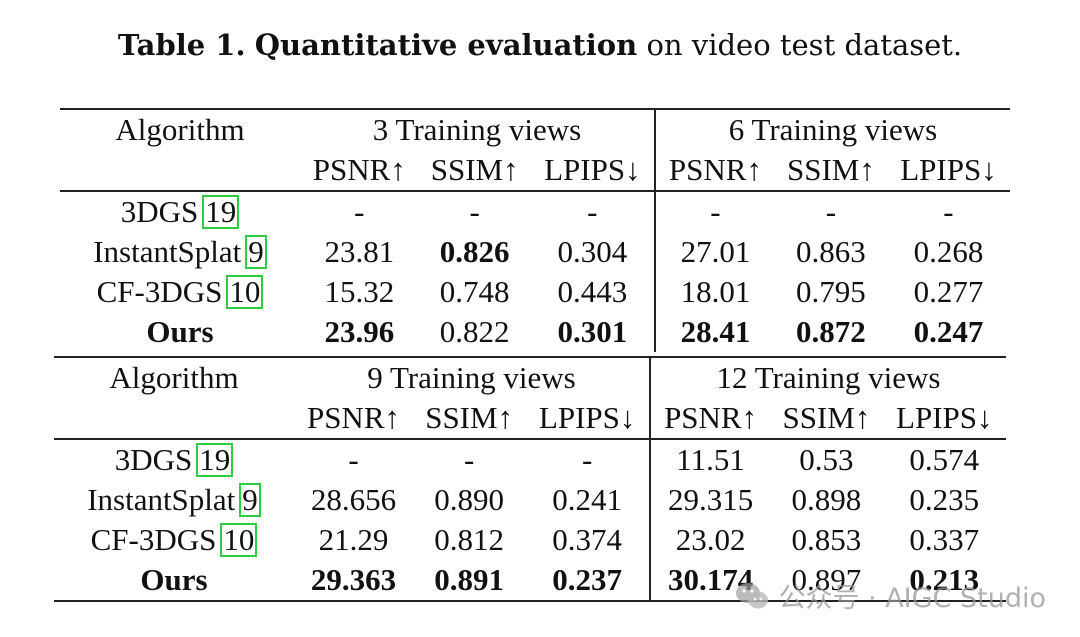 The image size is (1080, 637). I want to click on value-cell: 0.826, so click(474, 251).